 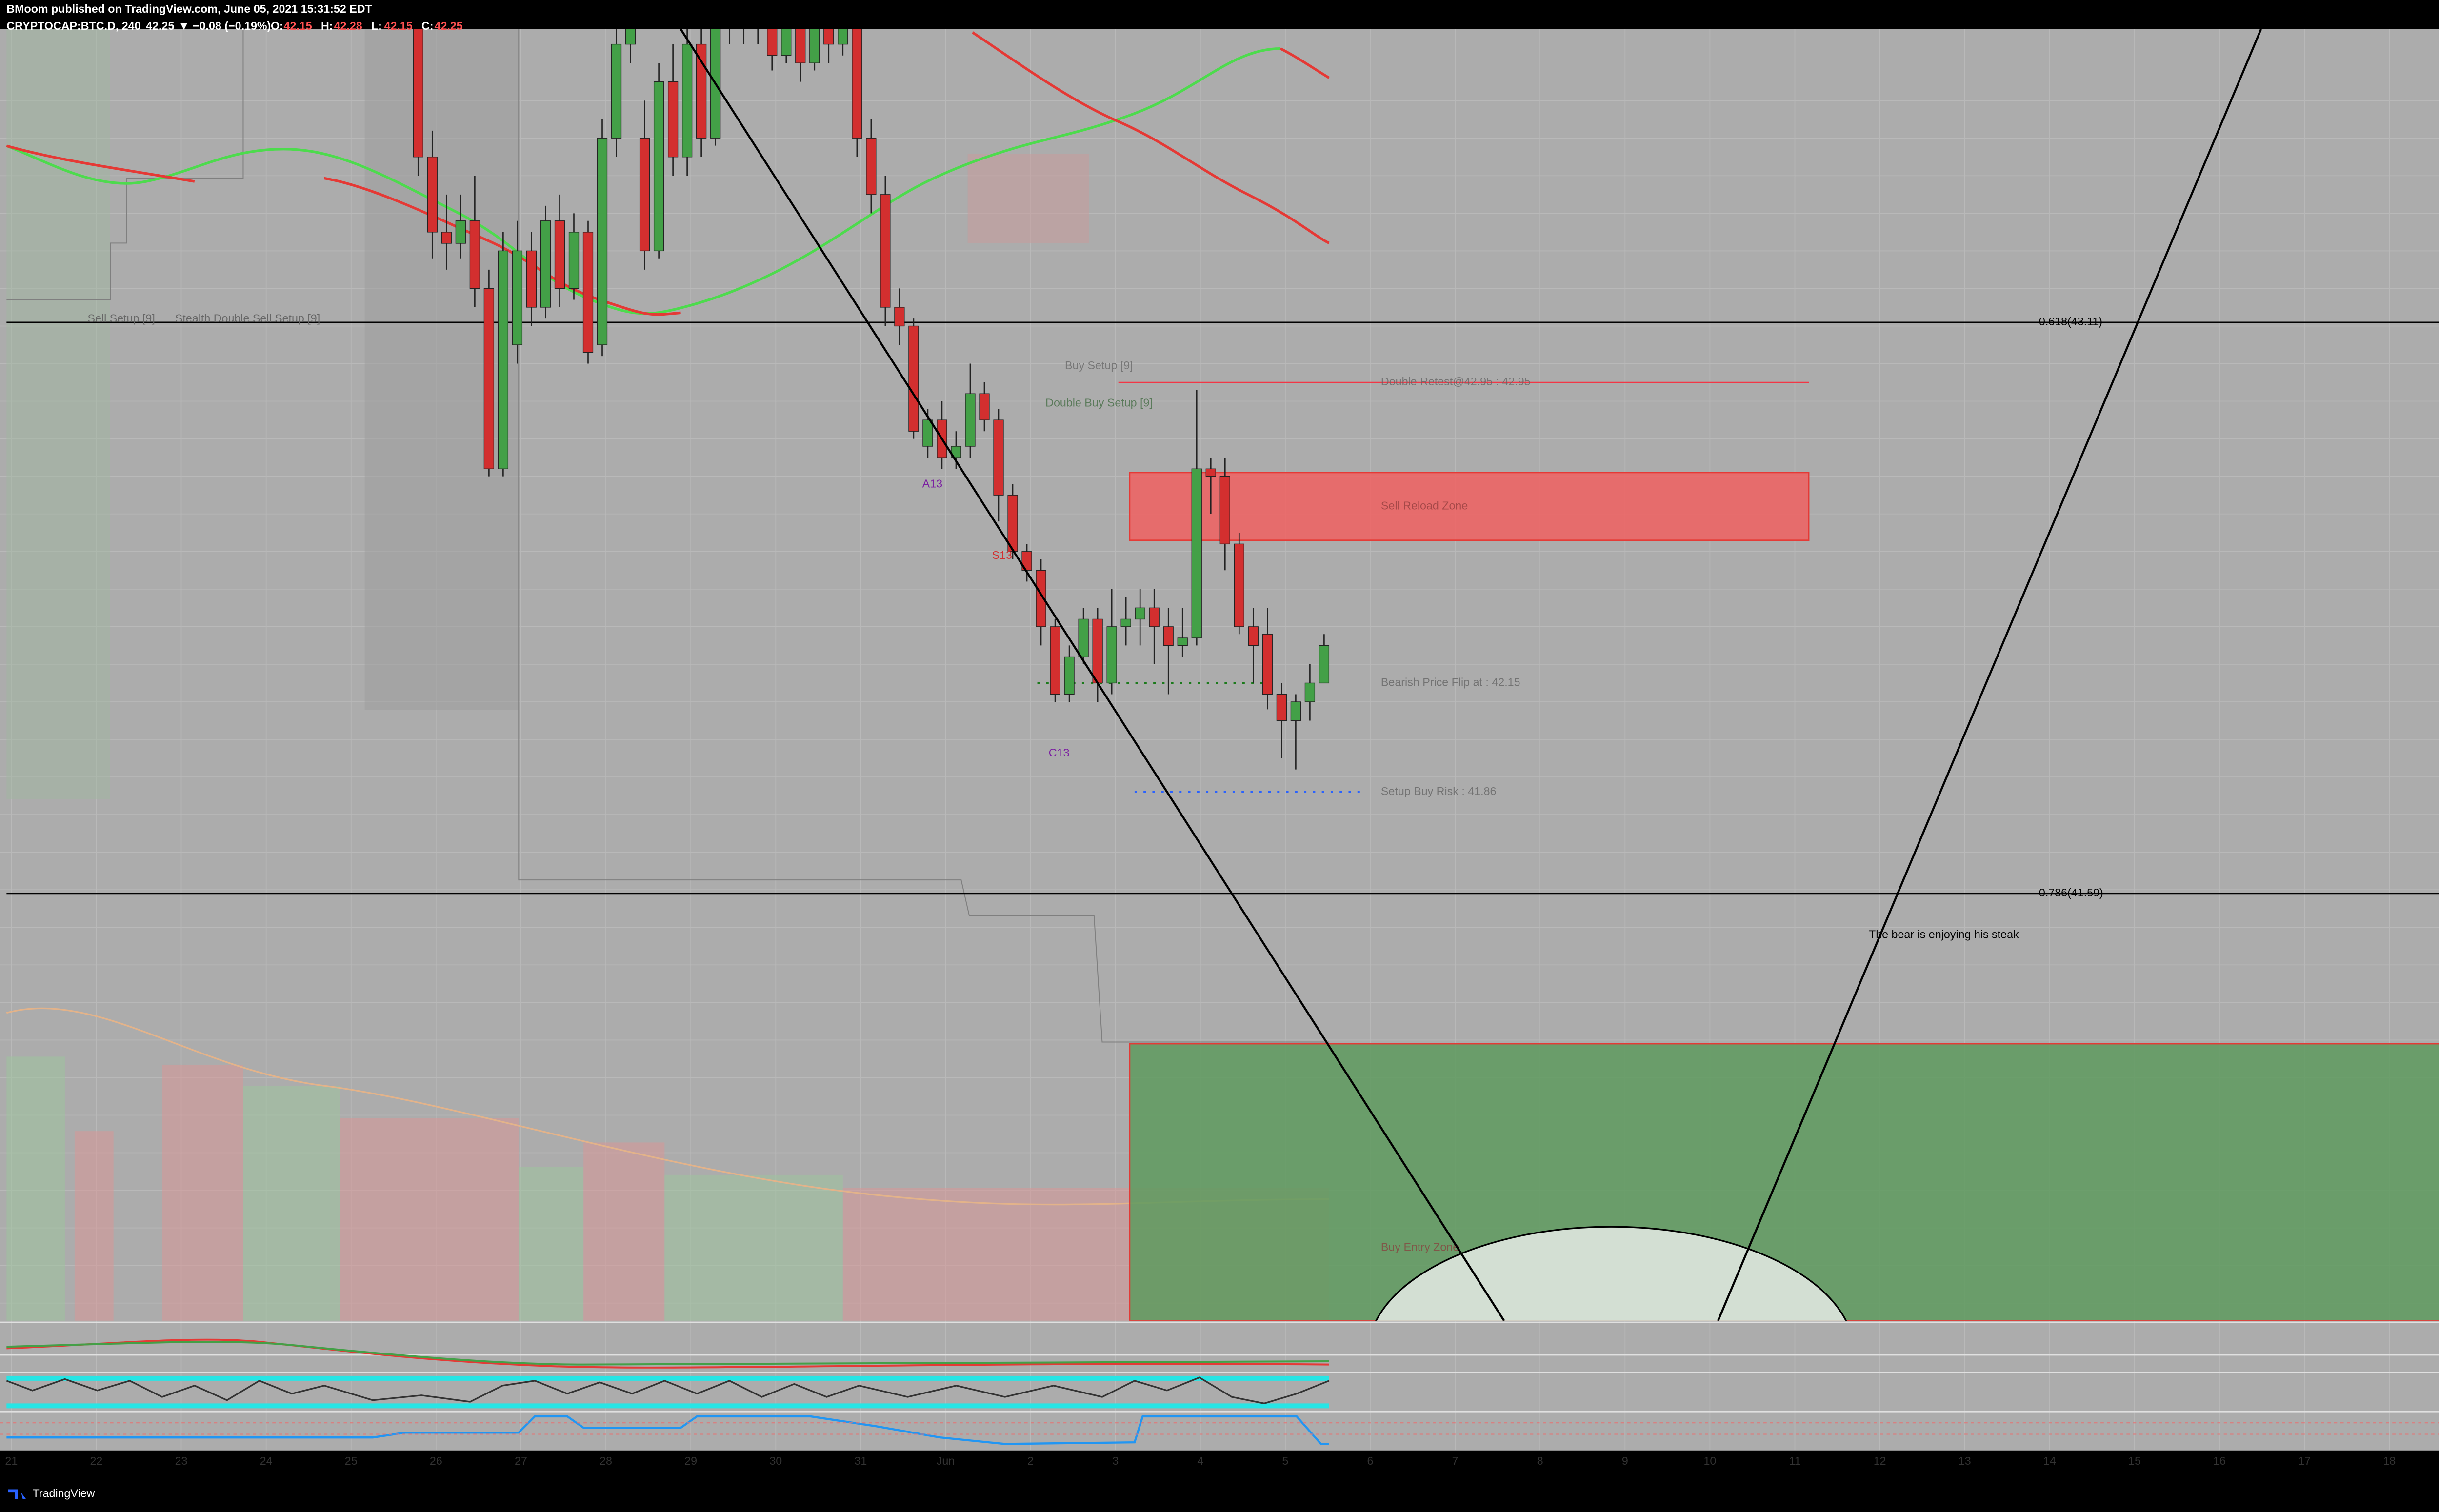 I want to click on symbol: CRYPTOCAP:BTC.D, 240, so click(x=73, y=26).